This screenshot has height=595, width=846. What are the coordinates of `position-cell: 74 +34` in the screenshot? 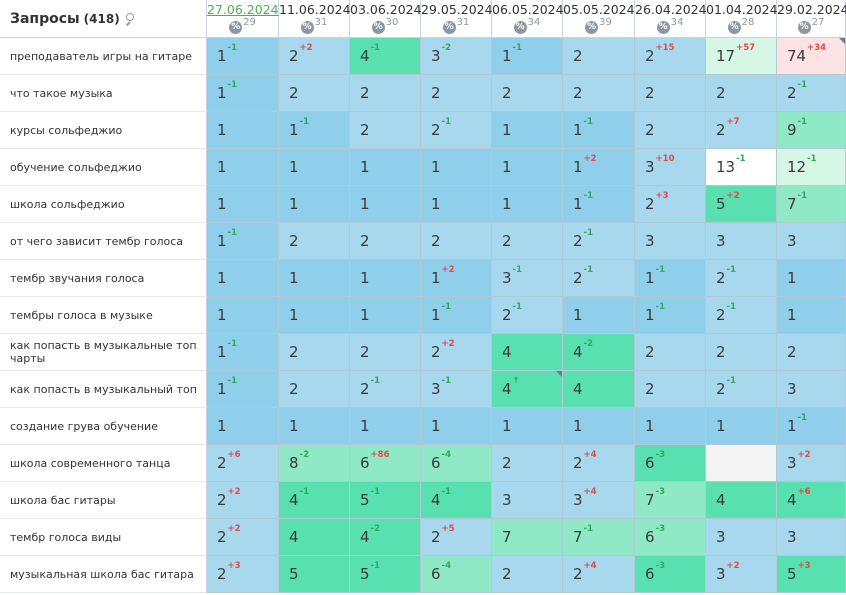 It's located at (811, 56).